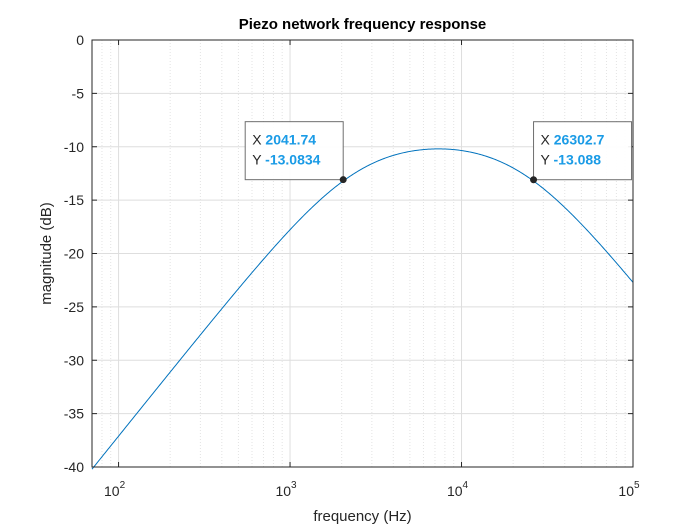  I want to click on y-tick-label: -30, so click(74, 360).